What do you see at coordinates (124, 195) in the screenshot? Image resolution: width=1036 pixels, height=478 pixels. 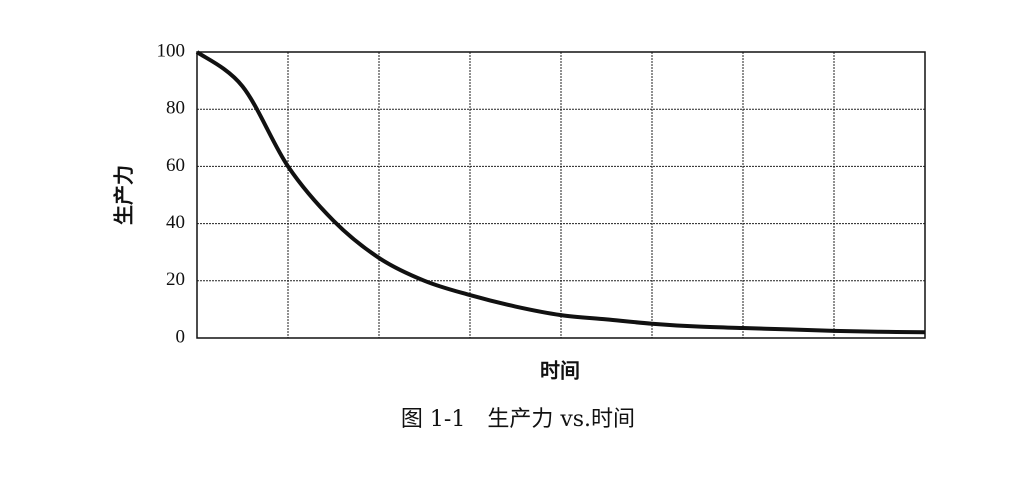 I see `y-axis-label: 生产力` at bounding box center [124, 195].